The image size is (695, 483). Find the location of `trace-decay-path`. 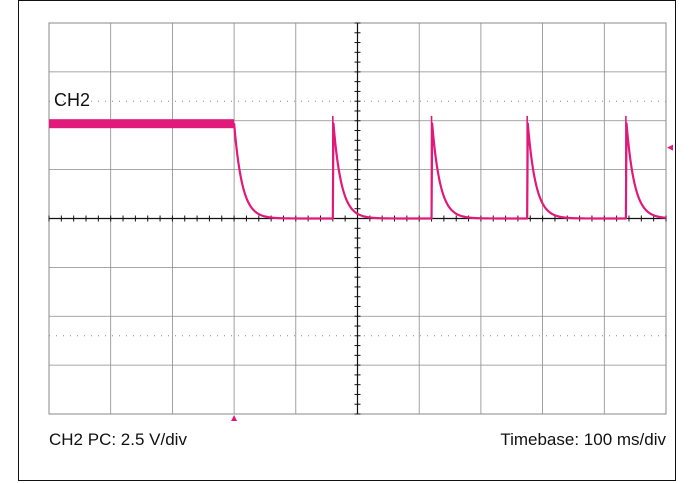

trace-decay-path is located at coordinates (450, 171).